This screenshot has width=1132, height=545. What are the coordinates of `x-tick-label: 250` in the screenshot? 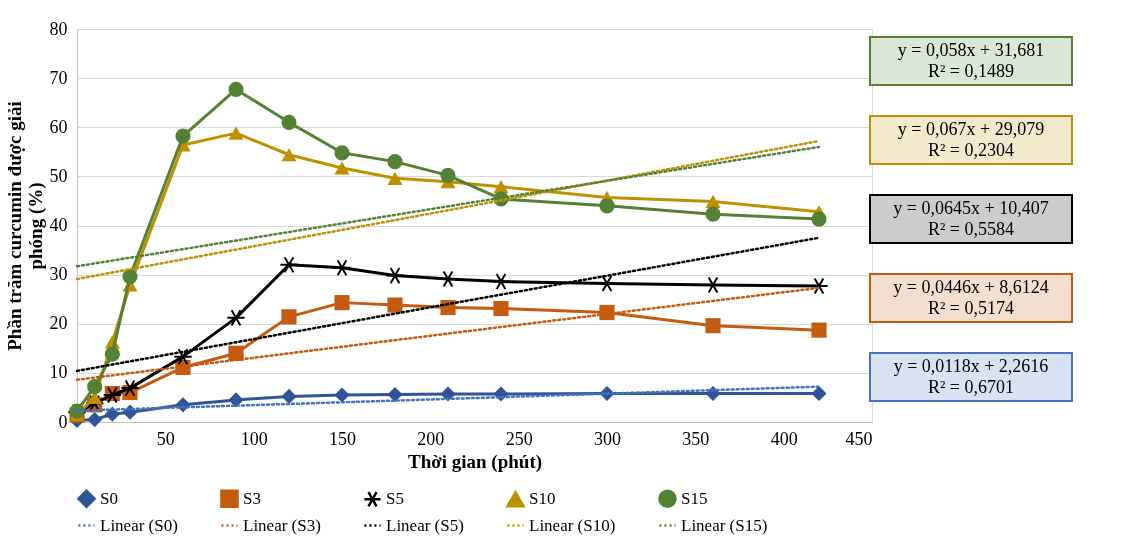 It's located at (519, 438).